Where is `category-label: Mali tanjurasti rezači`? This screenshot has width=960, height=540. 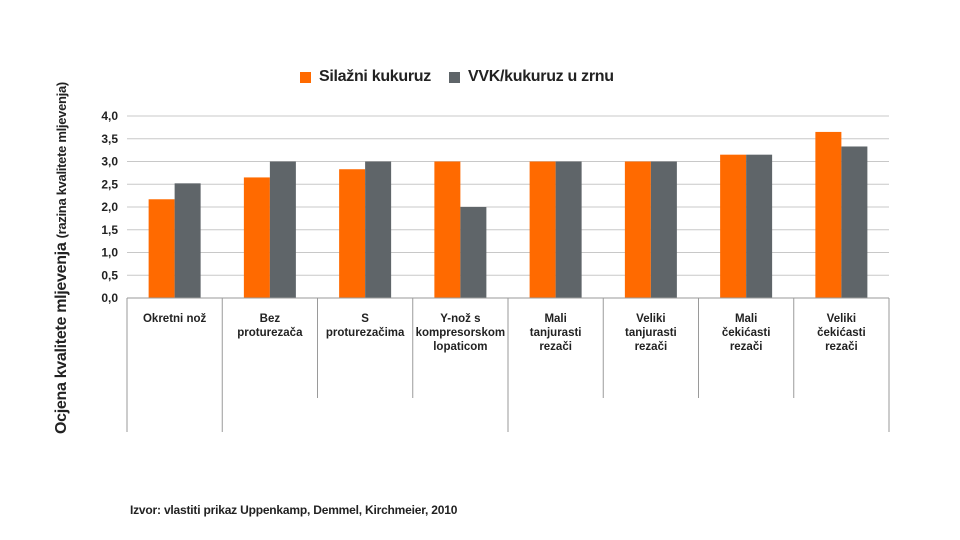
category-label: Mali tanjurasti rezači is located at coordinates (556, 333).